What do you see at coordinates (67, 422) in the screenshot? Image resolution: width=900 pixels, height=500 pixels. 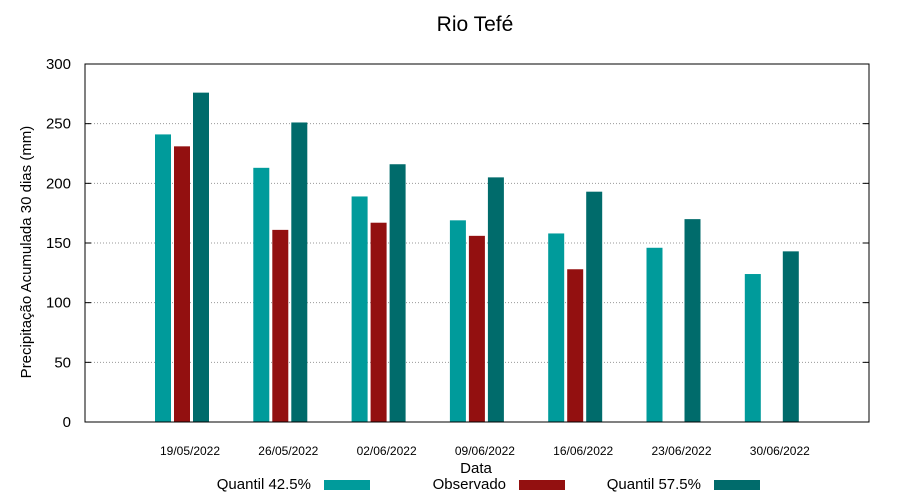 I see `y-tick-label: 0` at bounding box center [67, 422].